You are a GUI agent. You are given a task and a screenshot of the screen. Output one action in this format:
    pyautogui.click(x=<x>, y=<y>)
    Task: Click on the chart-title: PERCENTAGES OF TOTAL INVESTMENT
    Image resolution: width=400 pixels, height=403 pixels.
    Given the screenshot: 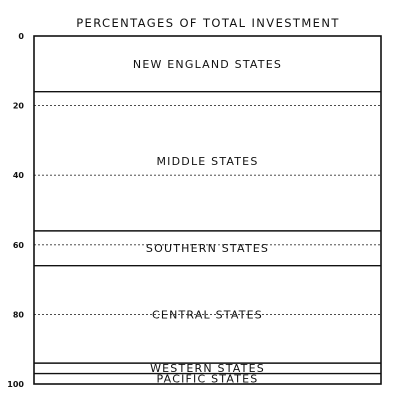 What is the action you would take?
    pyautogui.click(x=208, y=23)
    